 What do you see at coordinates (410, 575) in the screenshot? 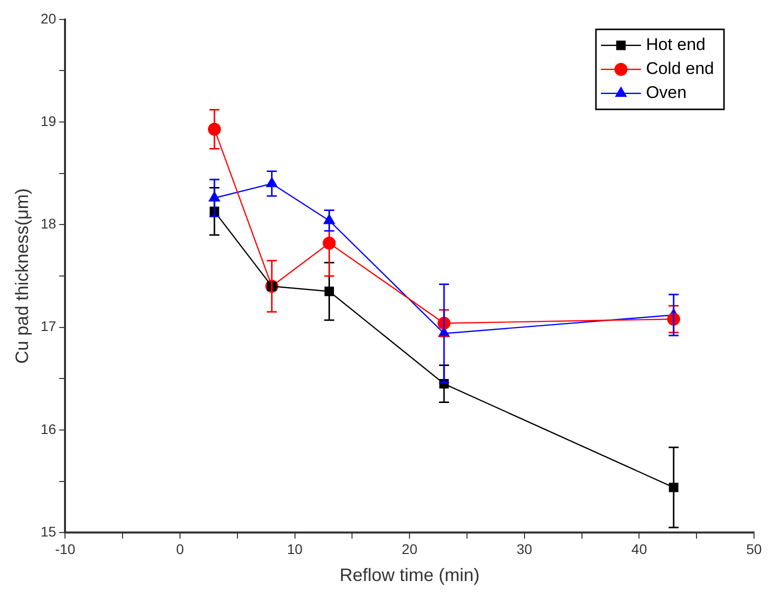
I see `x-axis-title: Reflow time (min)` at bounding box center [410, 575].